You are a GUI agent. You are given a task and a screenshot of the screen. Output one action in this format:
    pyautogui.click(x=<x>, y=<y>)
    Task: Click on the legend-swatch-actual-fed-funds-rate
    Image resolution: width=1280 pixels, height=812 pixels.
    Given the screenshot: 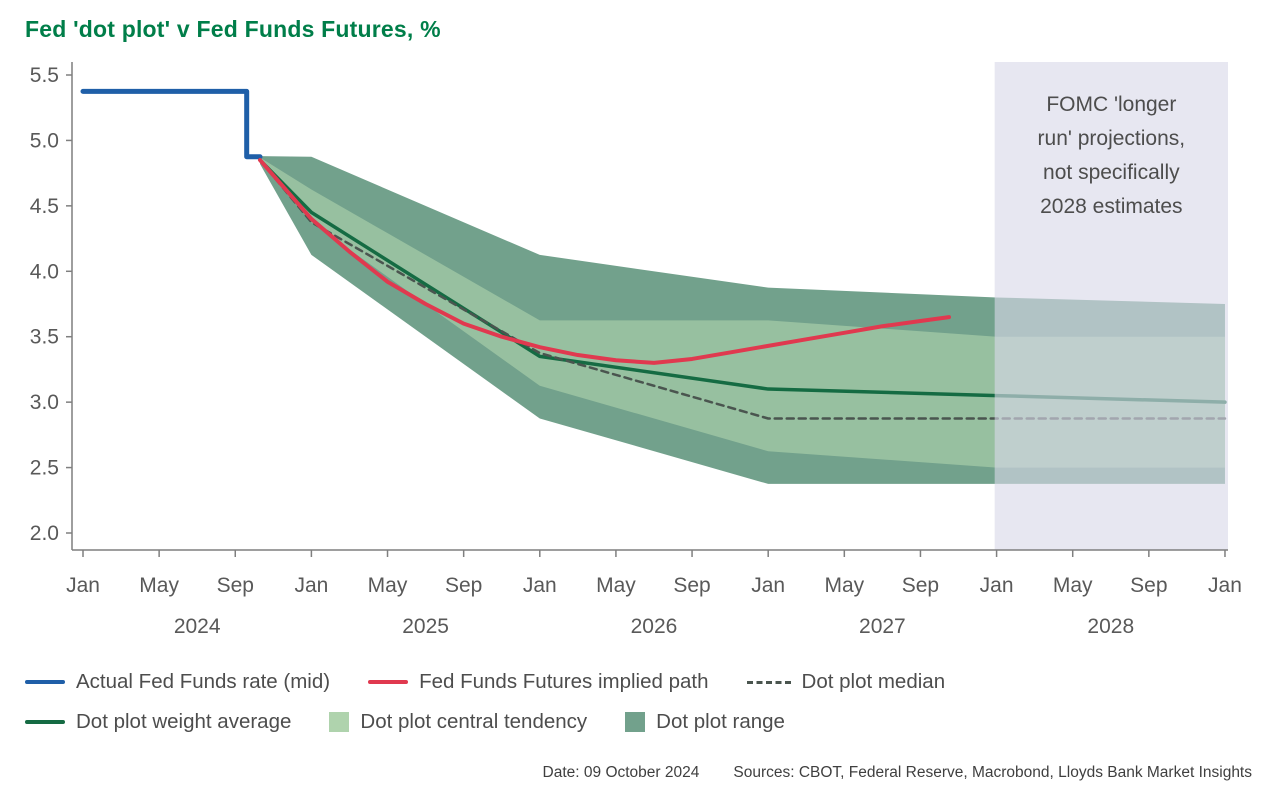 What is the action you would take?
    pyautogui.click(x=45, y=682)
    